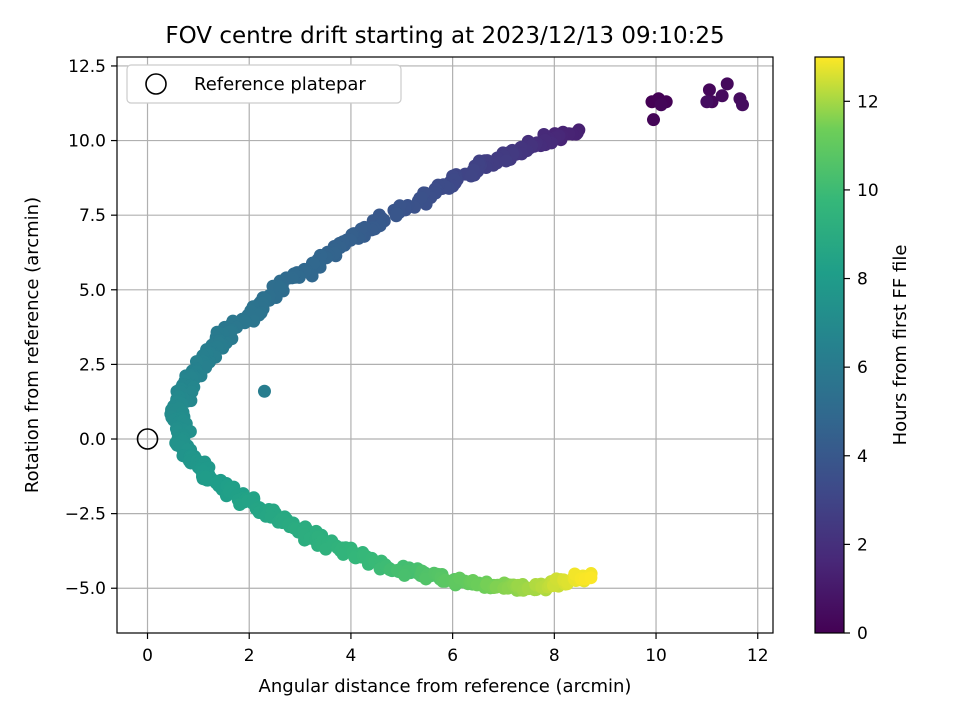  Describe the element at coordinates (32, 345) in the screenshot. I see `y-axis-label: Rotation from reference (arcmin)` at that location.